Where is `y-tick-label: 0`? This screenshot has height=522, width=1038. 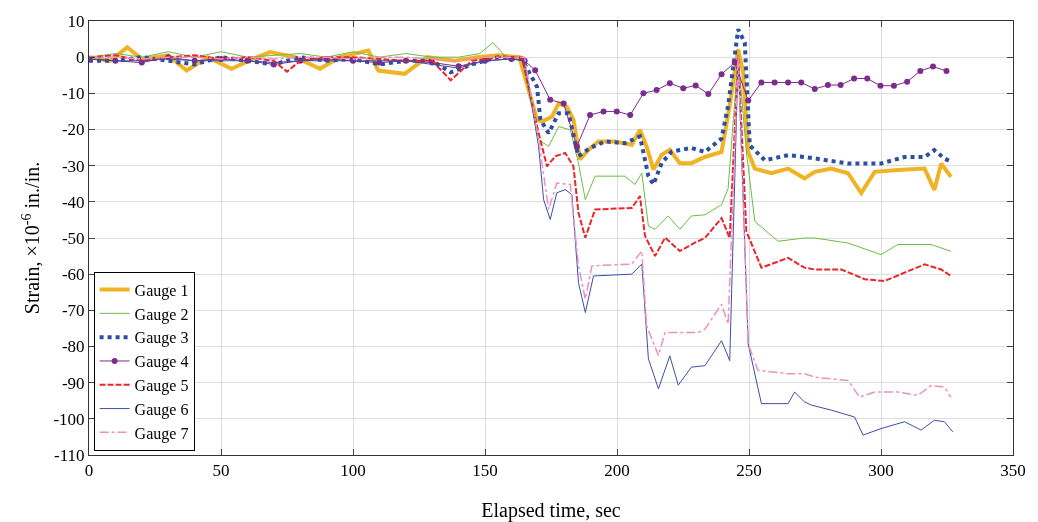
y-tick-label: 0 is located at coordinates (80, 58).